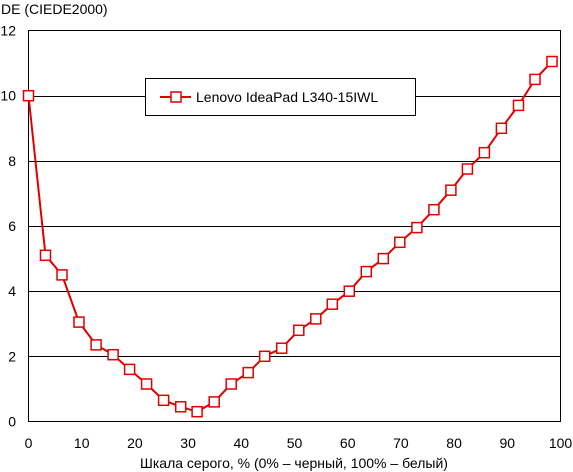  Describe the element at coordinates (135, 443) in the screenshot. I see `x-tick-label: 20` at that location.